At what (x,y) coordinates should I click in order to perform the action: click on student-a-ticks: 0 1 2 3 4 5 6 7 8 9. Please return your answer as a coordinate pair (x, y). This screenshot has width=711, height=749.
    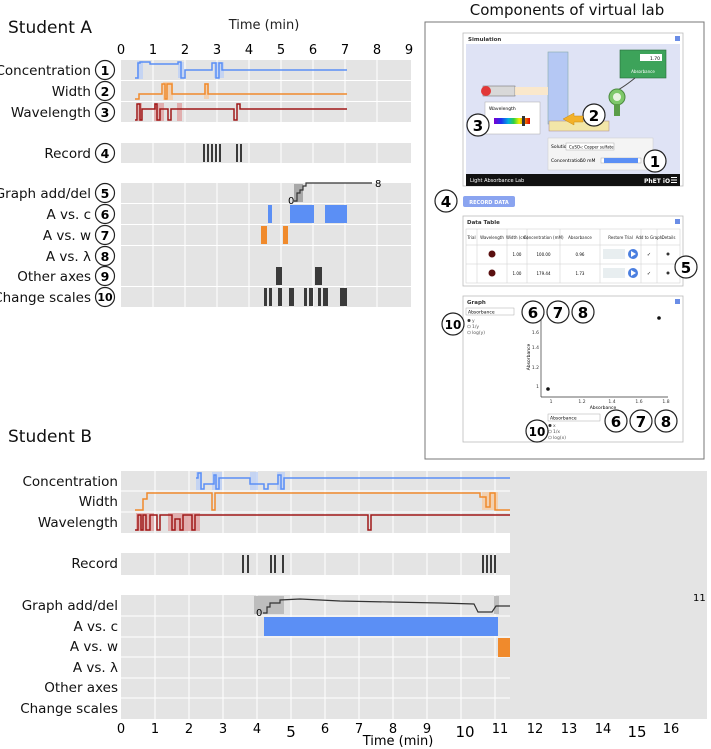
    Looking at the image, I should click on (265, 50).